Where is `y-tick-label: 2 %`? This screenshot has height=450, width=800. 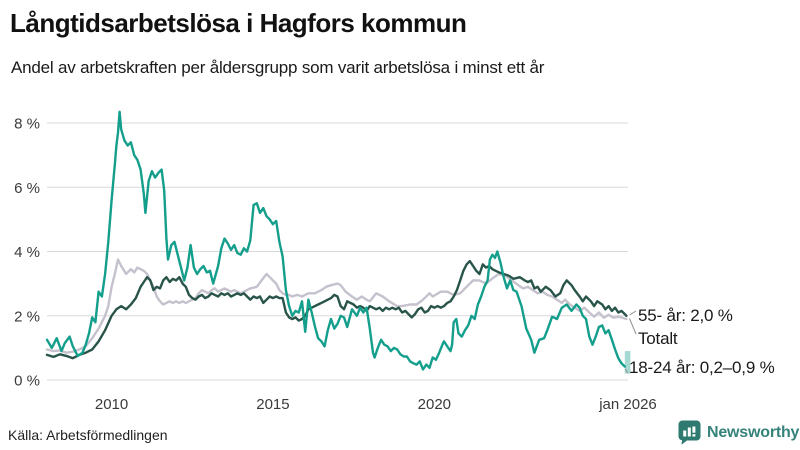
y-tick-label: 2 % is located at coordinates (27, 316).